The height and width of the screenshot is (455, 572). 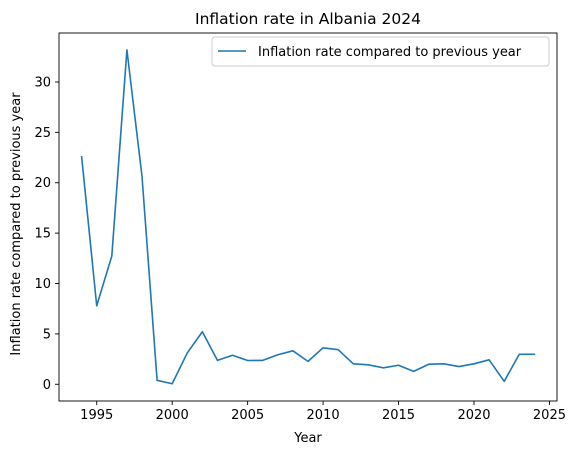 I want to click on x-tick-label: 2010, so click(x=323, y=415).